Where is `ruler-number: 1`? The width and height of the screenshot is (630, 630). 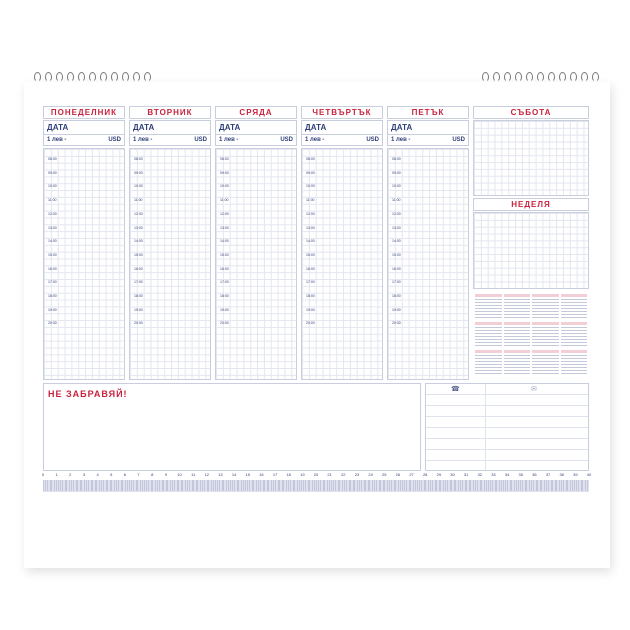
ruler-number: 1 is located at coordinates (56, 474).